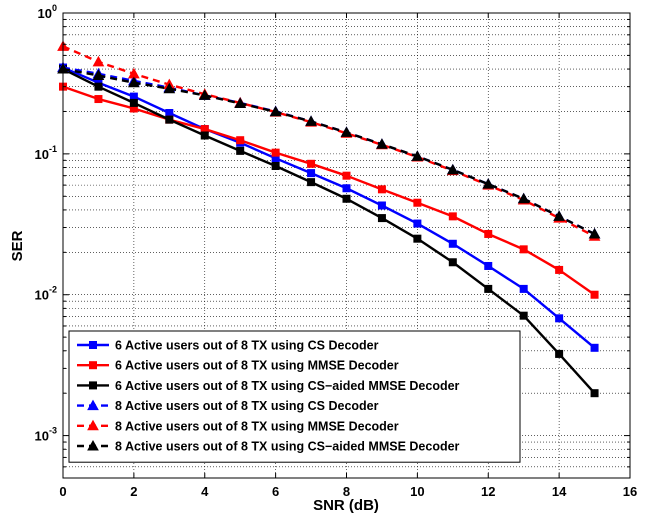 The width and height of the screenshot is (654, 523). What do you see at coordinates (275, 491) in the screenshot?
I see `x-tick-label: 6` at bounding box center [275, 491].